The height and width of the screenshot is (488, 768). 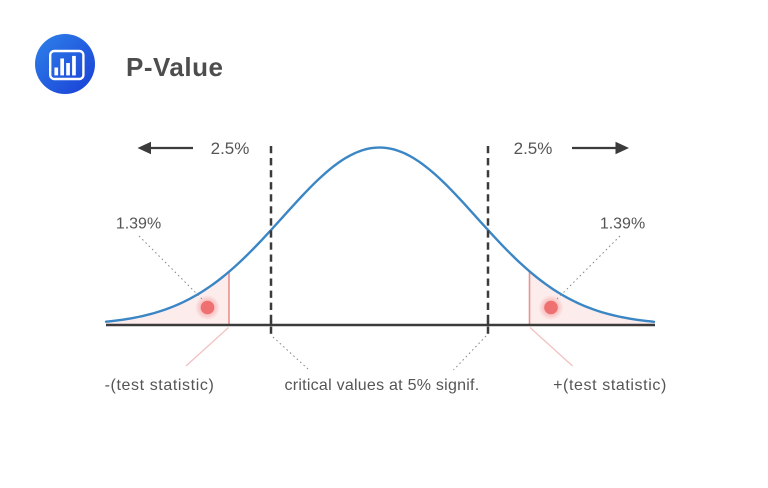 What do you see at coordinates (610, 385) in the screenshot?
I see `svg-text: +(test statistic)` at bounding box center [610, 385].